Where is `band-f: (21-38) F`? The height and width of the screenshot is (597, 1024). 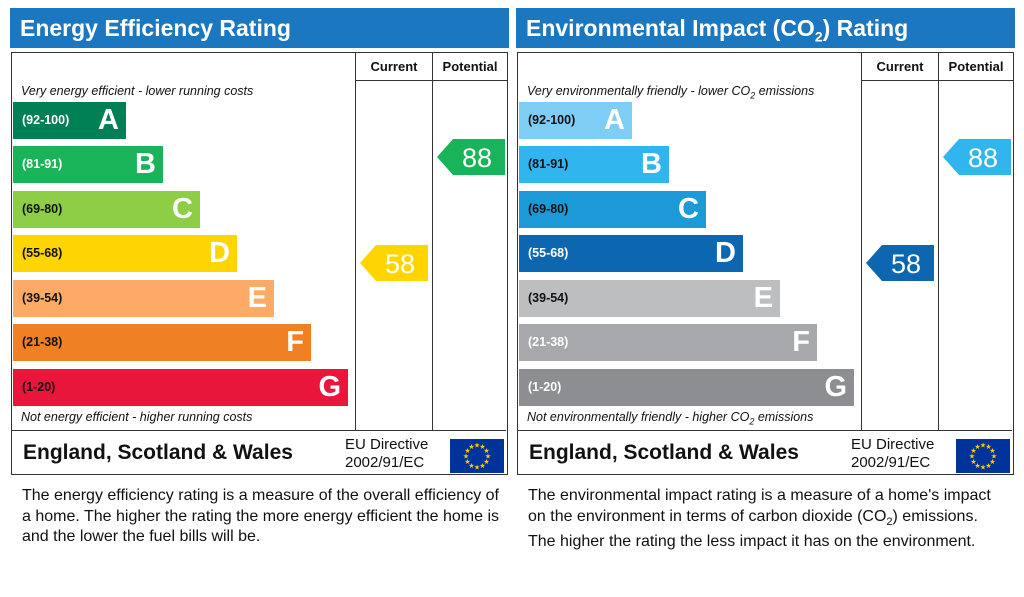 band-f: (21-38) F is located at coordinates (162, 342).